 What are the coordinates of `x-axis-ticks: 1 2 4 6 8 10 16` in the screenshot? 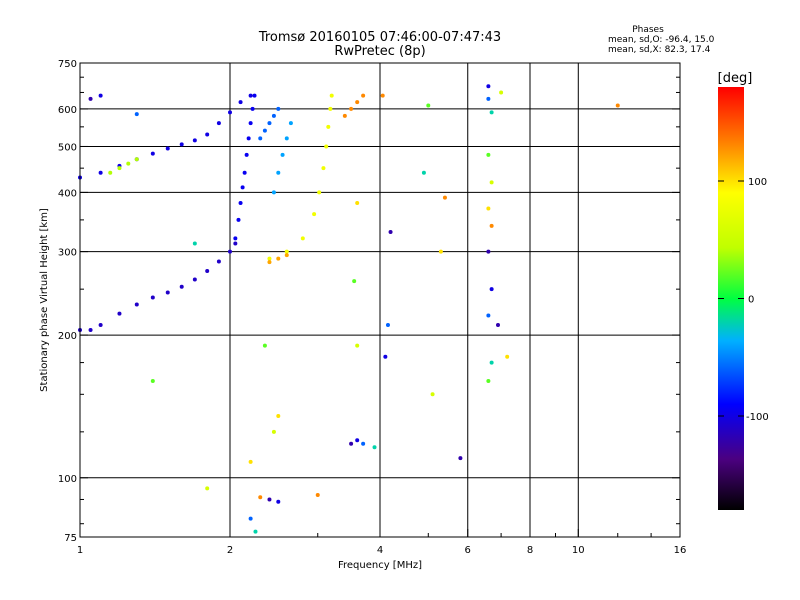 It's located at (382, 542).